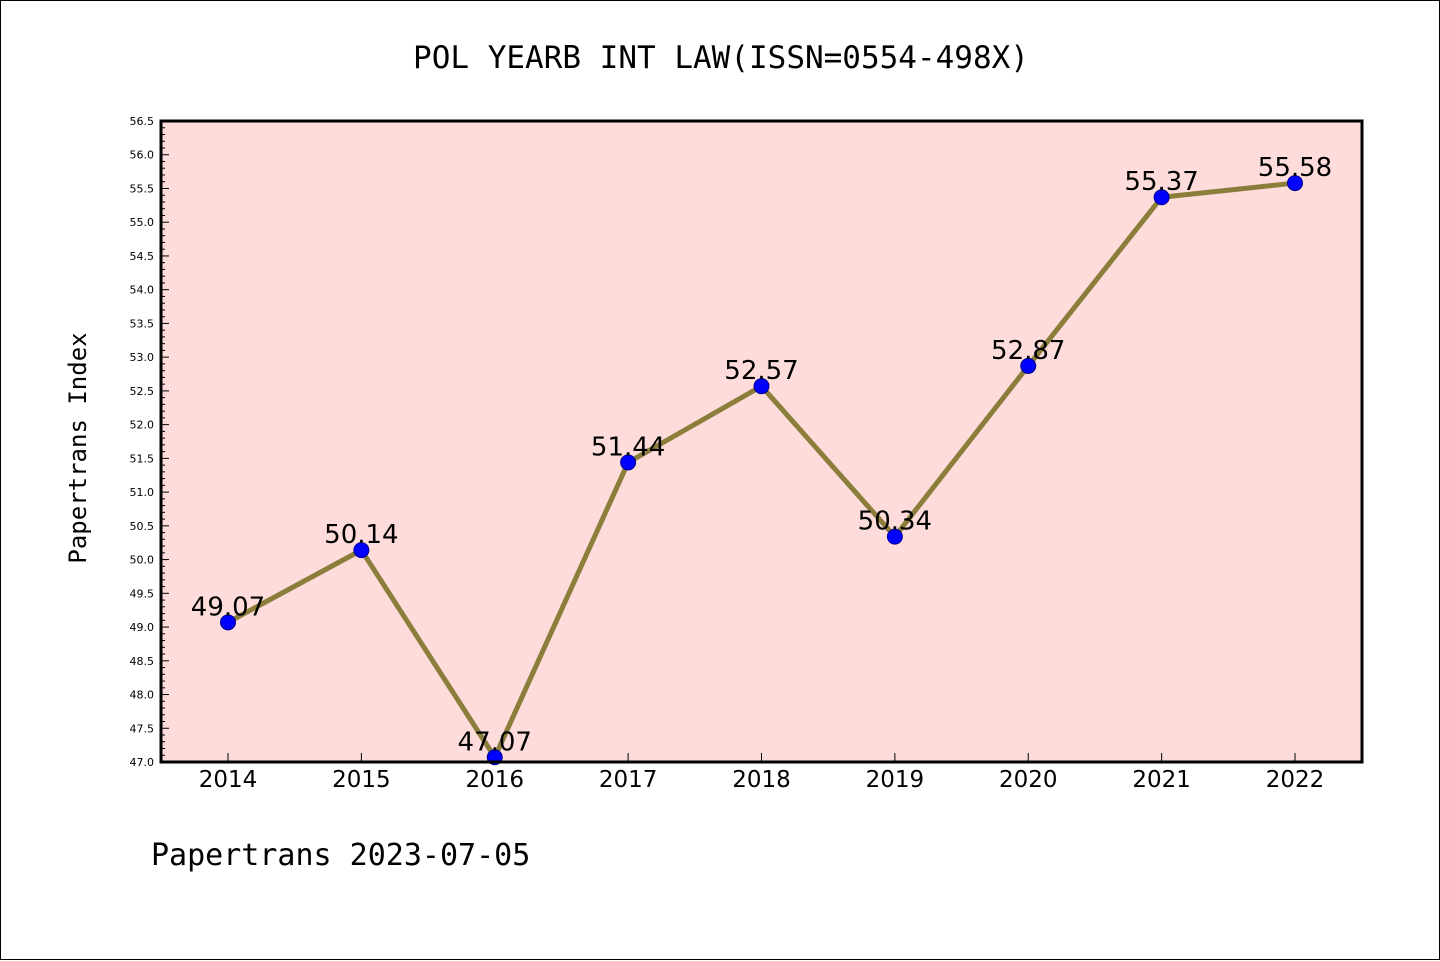 This screenshot has width=1440, height=961. Describe the element at coordinates (142, 391) in the screenshot. I see `y-tick-label: 52.5` at that location.